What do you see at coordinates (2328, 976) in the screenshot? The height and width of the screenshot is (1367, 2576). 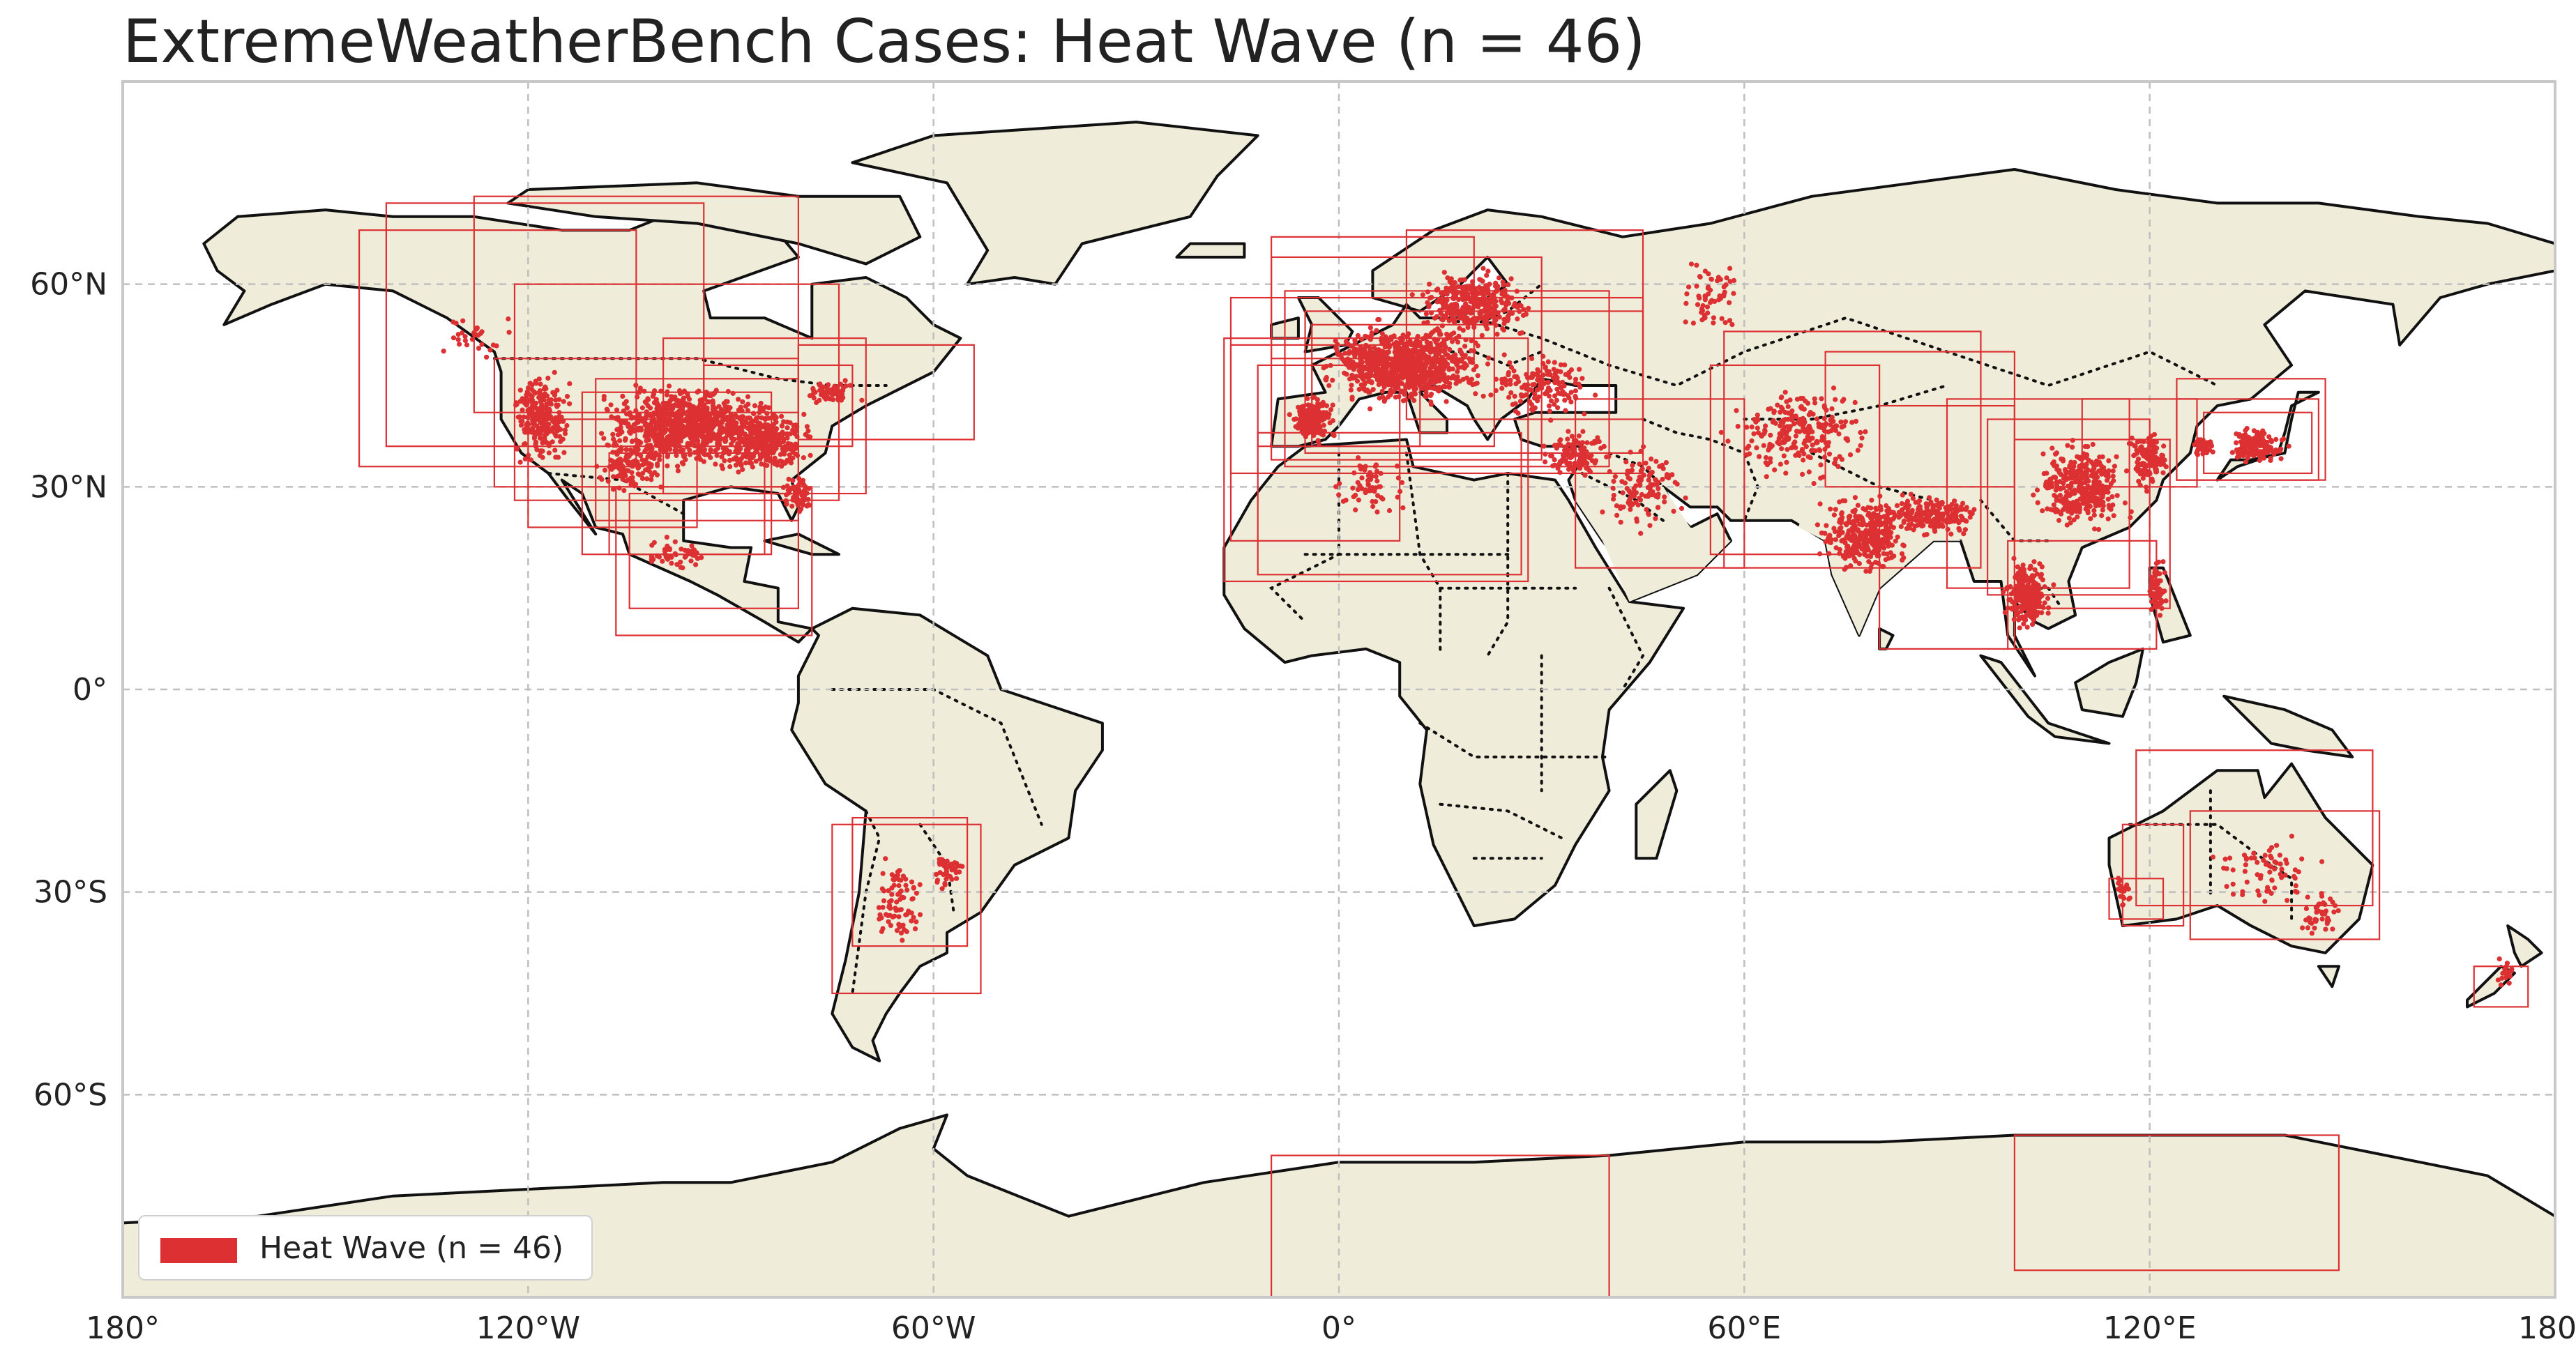 I see `land-tasmania` at bounding box center [2328, 976].